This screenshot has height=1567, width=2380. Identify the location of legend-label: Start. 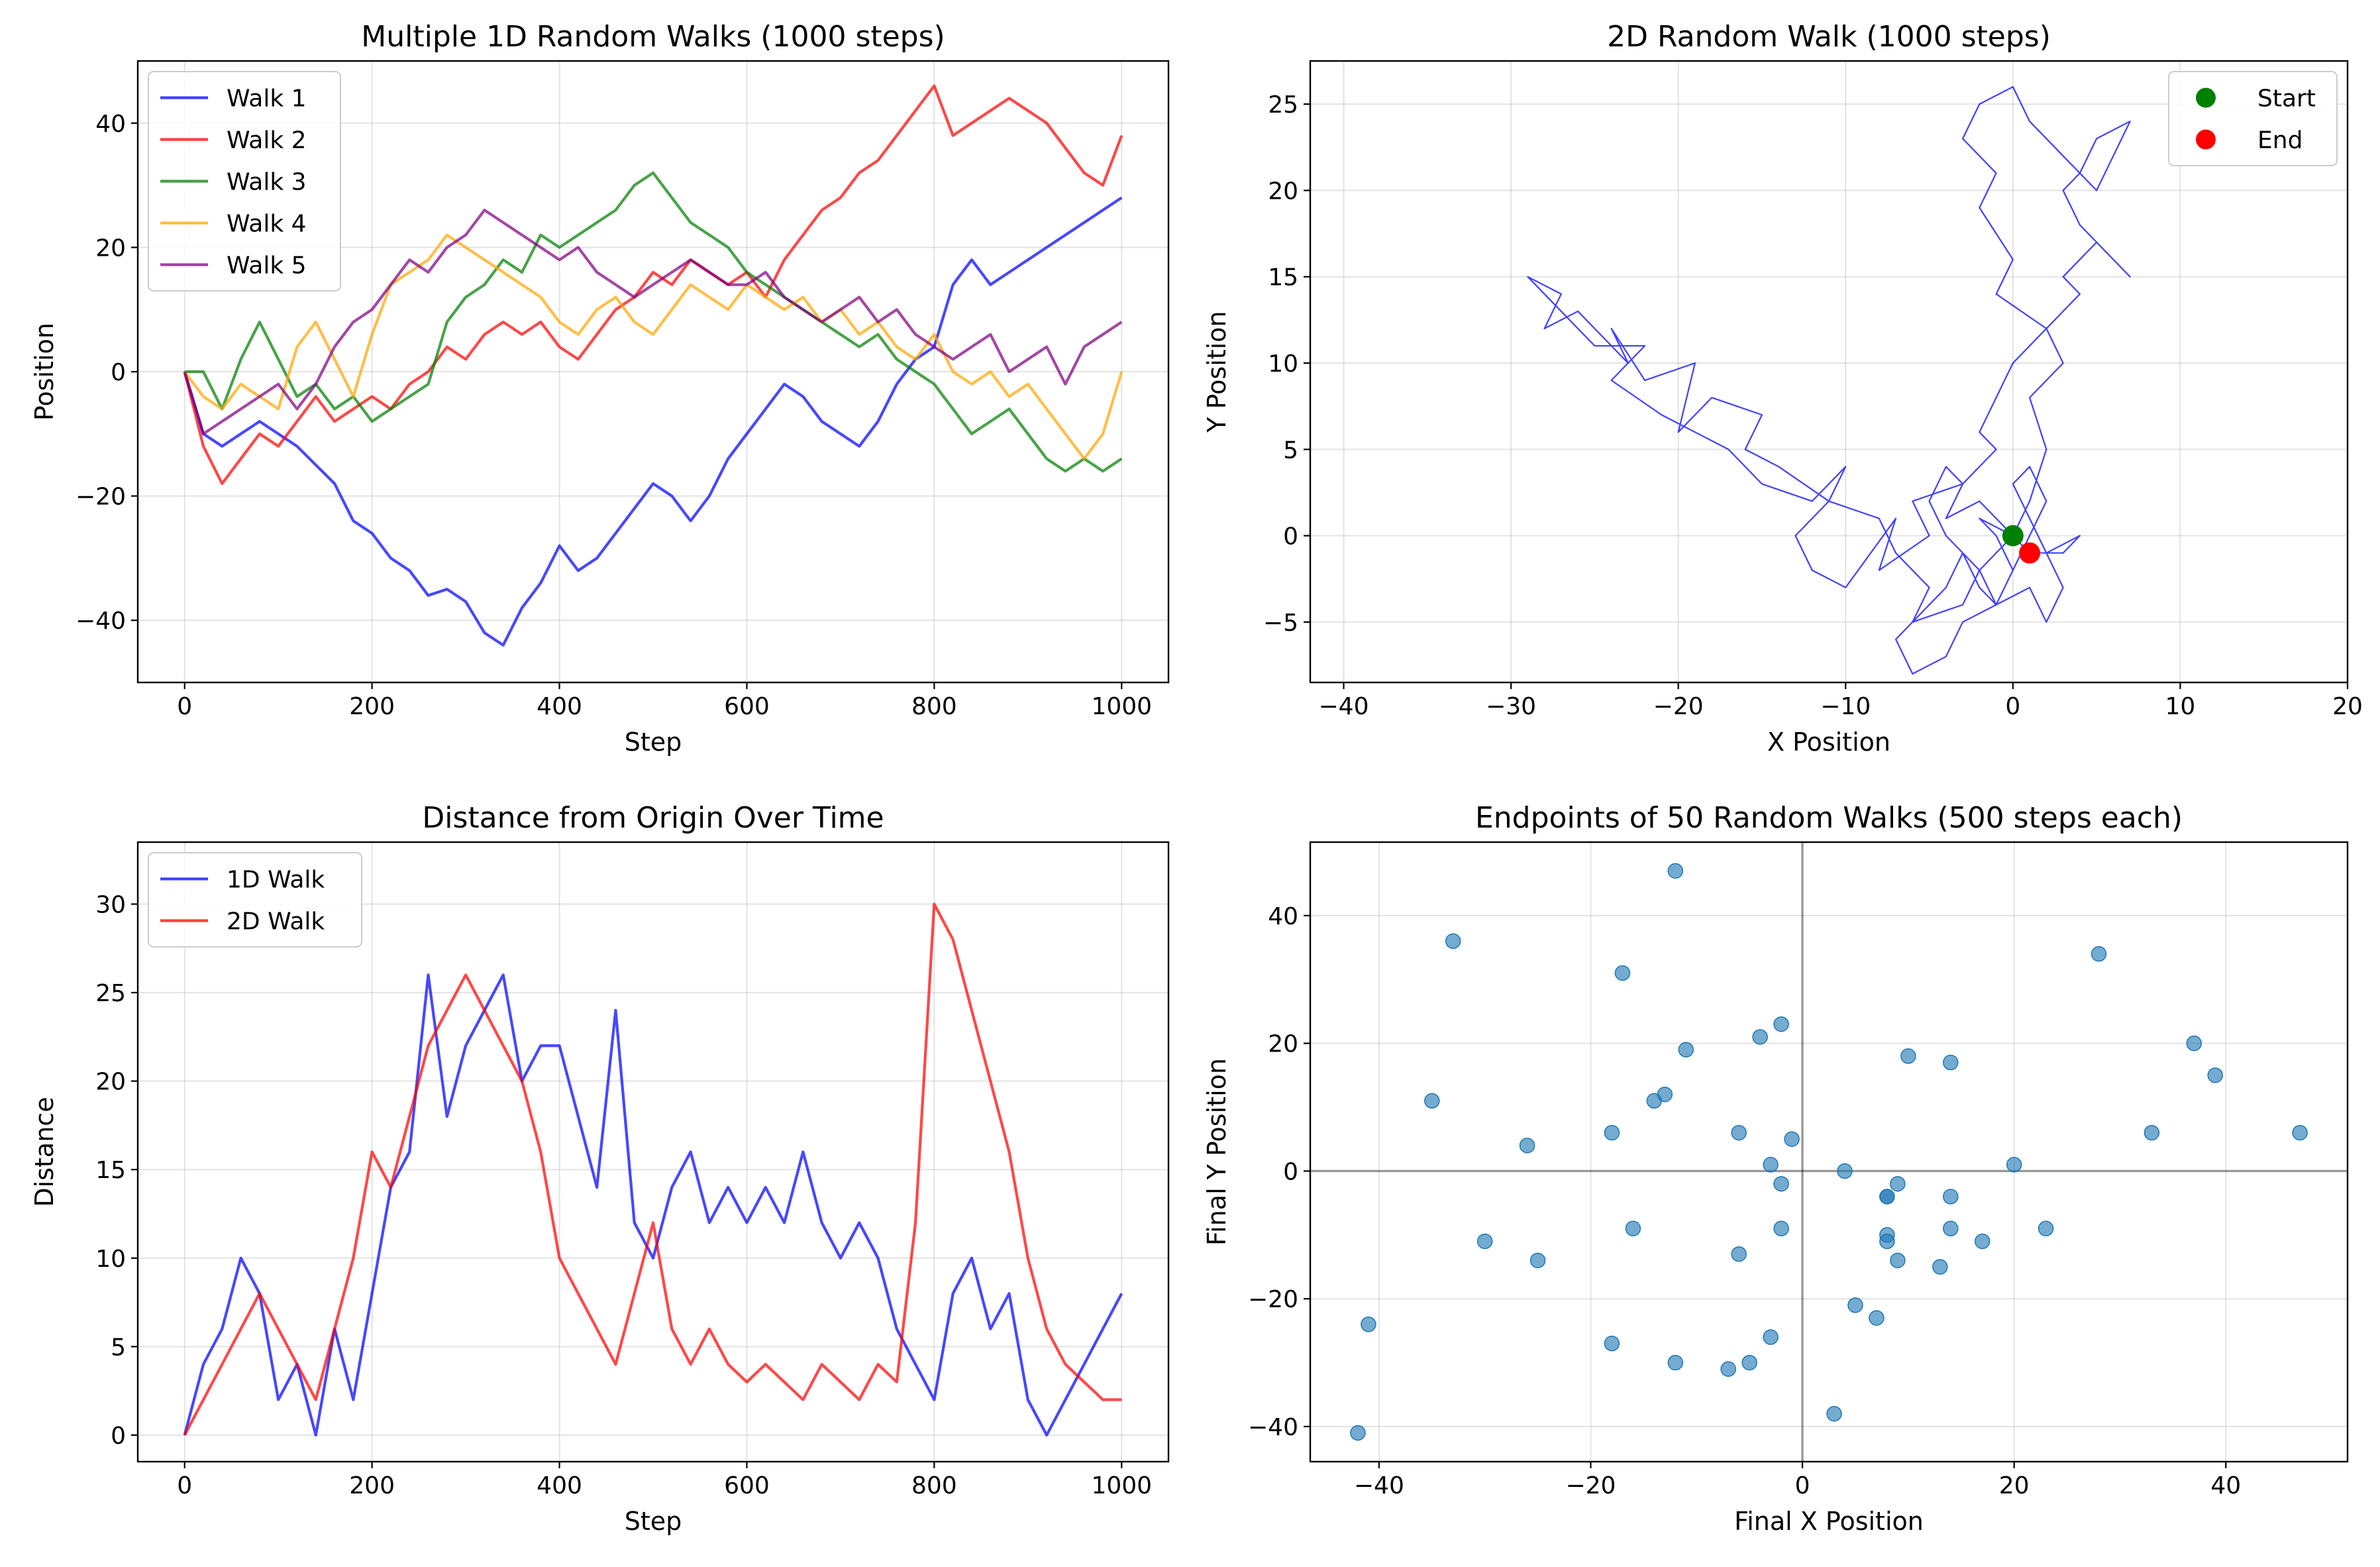
(2286, 99).